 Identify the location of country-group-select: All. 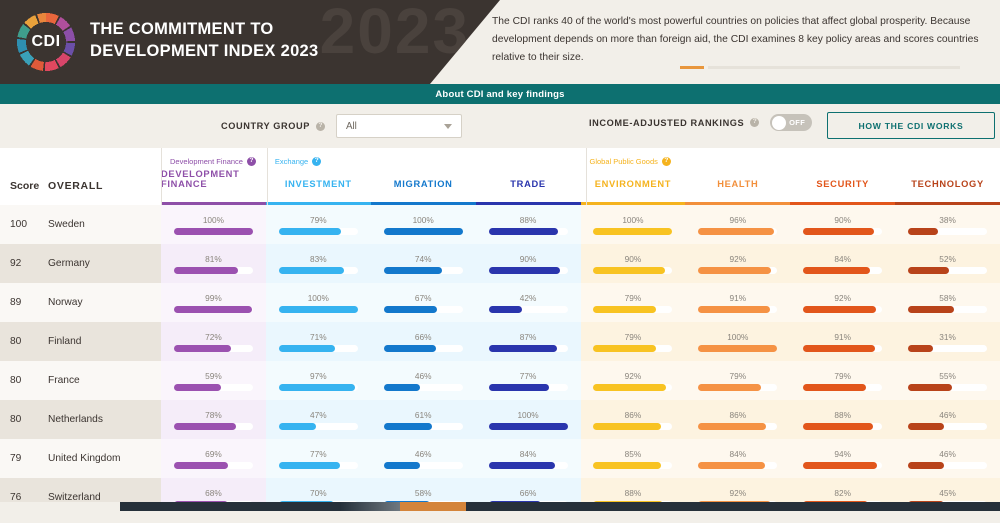
(398, 126).